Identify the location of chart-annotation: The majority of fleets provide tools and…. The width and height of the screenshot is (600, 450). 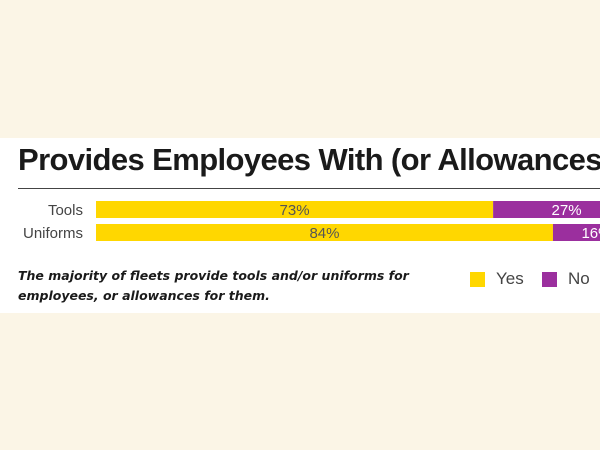
(213, 285).